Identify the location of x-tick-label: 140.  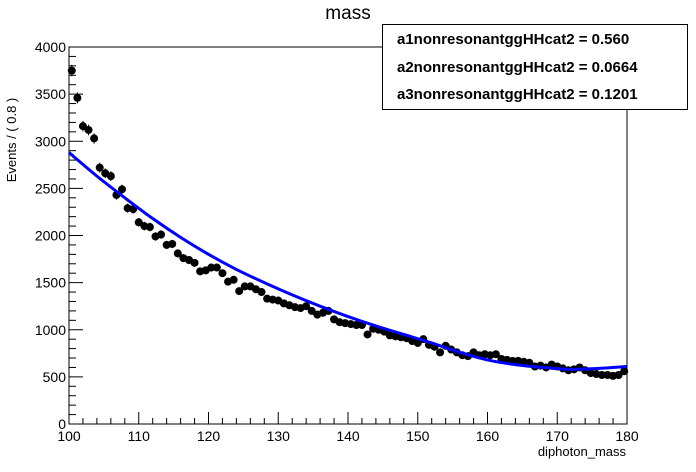
(348, 436).